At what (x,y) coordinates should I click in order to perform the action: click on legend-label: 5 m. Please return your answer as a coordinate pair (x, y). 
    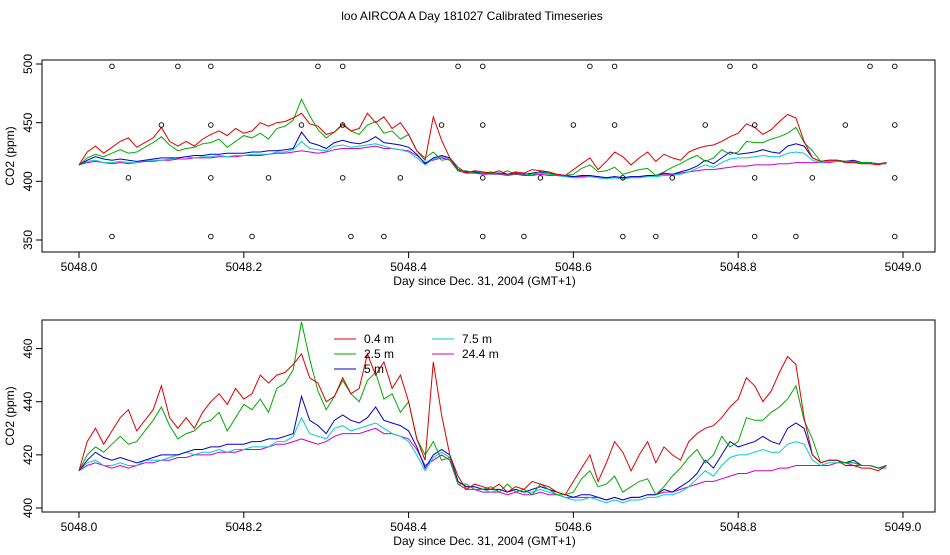
    Looking at the image, I should click on (374, 369).